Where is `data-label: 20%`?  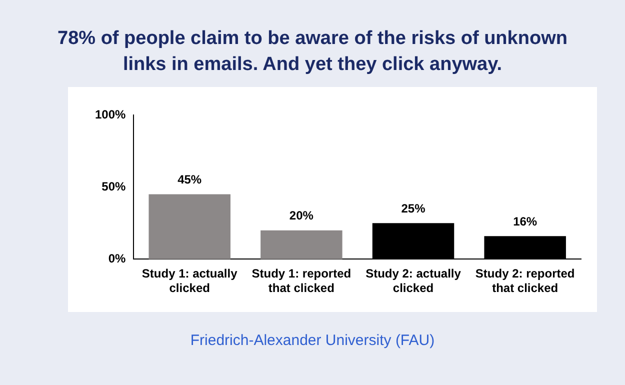
data-label: 20% is located at coordinates (301, 215).